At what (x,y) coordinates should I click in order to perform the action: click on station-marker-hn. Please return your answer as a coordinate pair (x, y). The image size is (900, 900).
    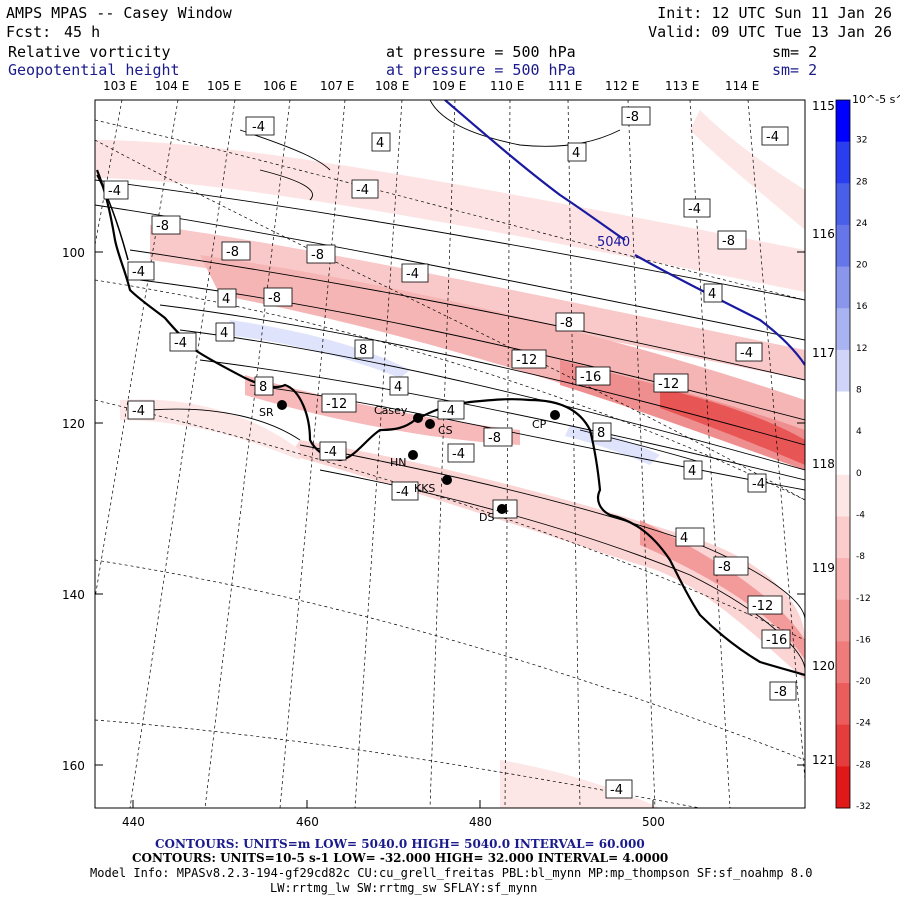
    Looking at the image, I should click on (413, 455).